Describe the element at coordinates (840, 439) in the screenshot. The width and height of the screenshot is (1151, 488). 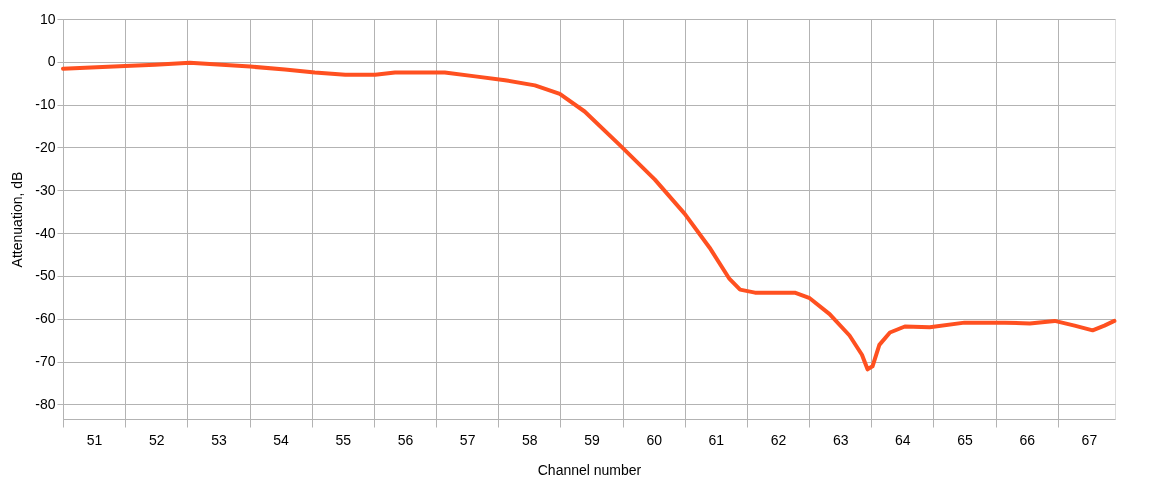
I see `x-tick-label: 63` at that location.